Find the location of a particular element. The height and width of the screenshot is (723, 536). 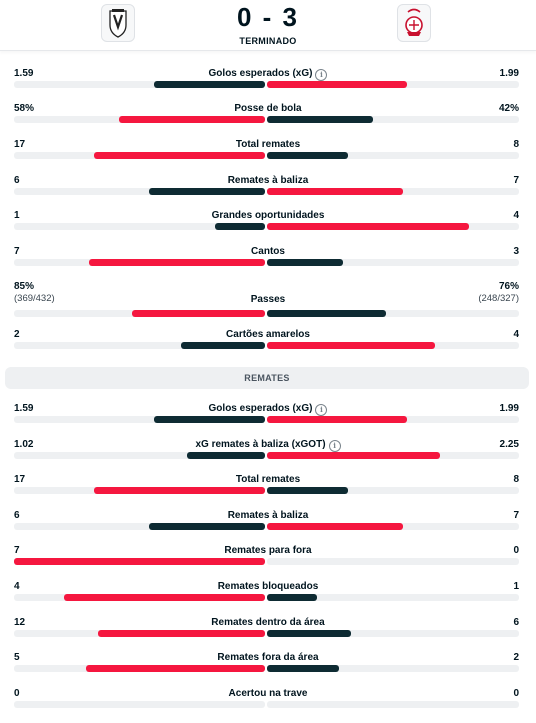

away-value: 2 is located at coordinates (516, 658).